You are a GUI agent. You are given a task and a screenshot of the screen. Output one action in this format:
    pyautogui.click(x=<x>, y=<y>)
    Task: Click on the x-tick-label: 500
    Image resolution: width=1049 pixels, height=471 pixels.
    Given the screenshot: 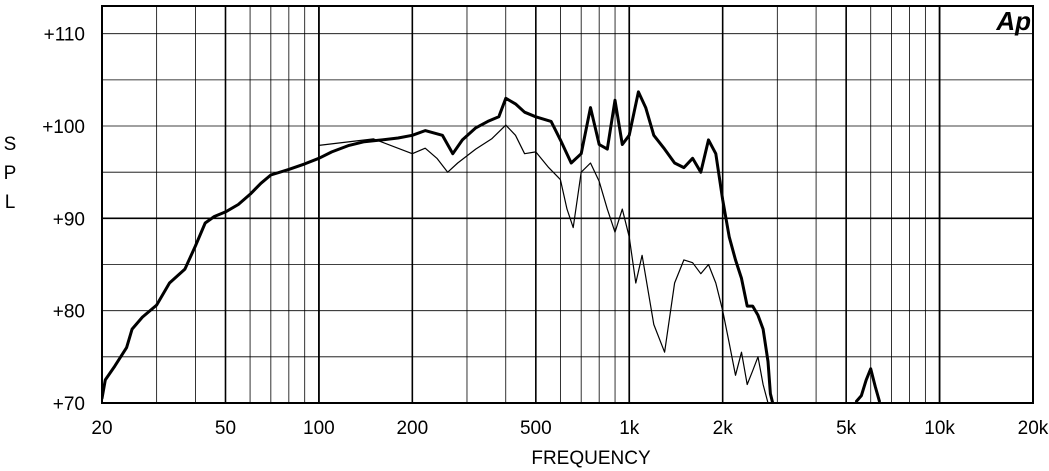 What is the action you would take?
    pyautogui.click(x=536, y=428)
    